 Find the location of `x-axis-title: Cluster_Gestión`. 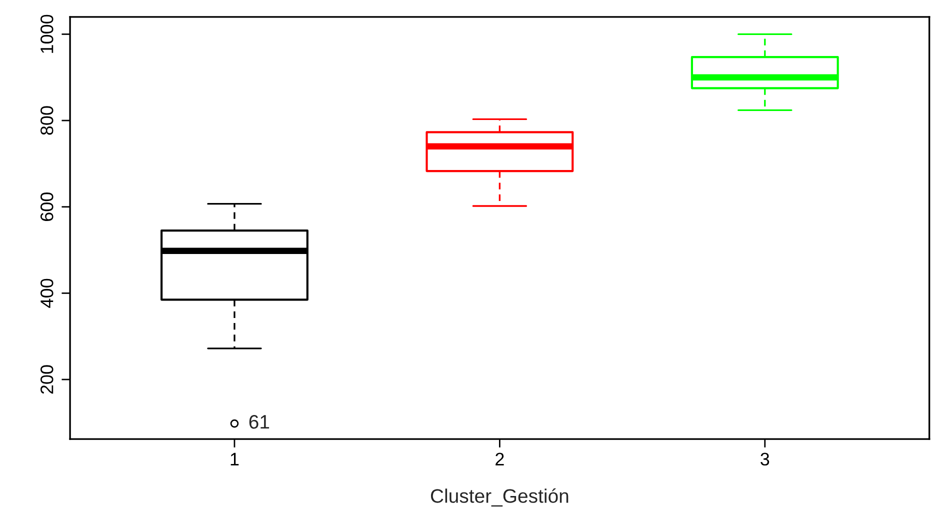

x-axis-title: Cluster_Gestión is located at coordinates (499, 497).